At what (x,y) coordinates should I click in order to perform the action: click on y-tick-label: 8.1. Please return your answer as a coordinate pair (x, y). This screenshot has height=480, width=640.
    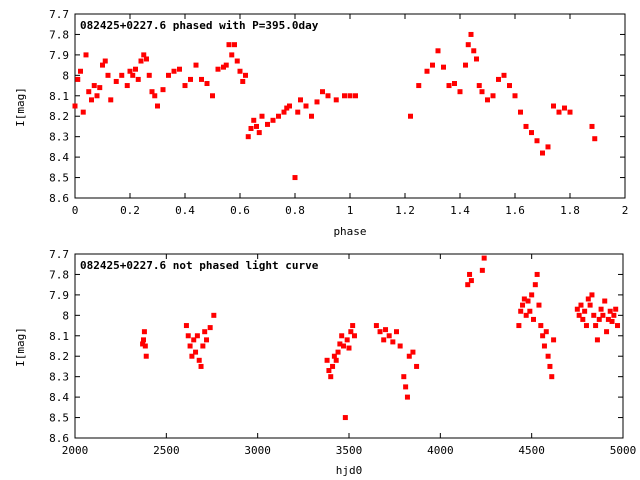
    Looking at the image, I should click on (59, 336).